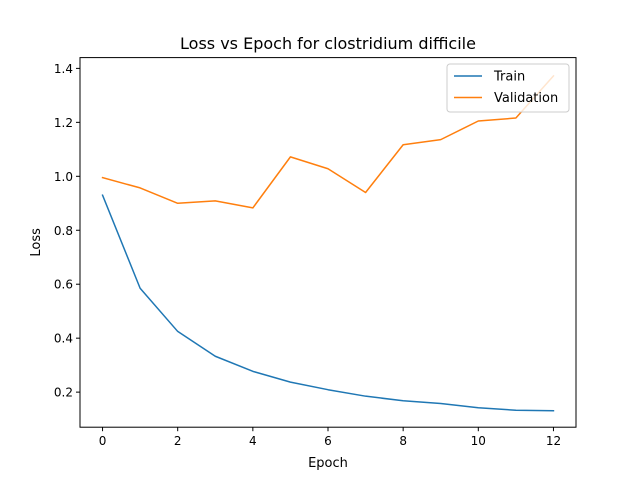 Image resolution: width=640 pixels, height=480 pixels. What do you see at coordinates (253, 441) in the screenshot?
I see `x-tick-label: 4` at bounding box center [253, 441].